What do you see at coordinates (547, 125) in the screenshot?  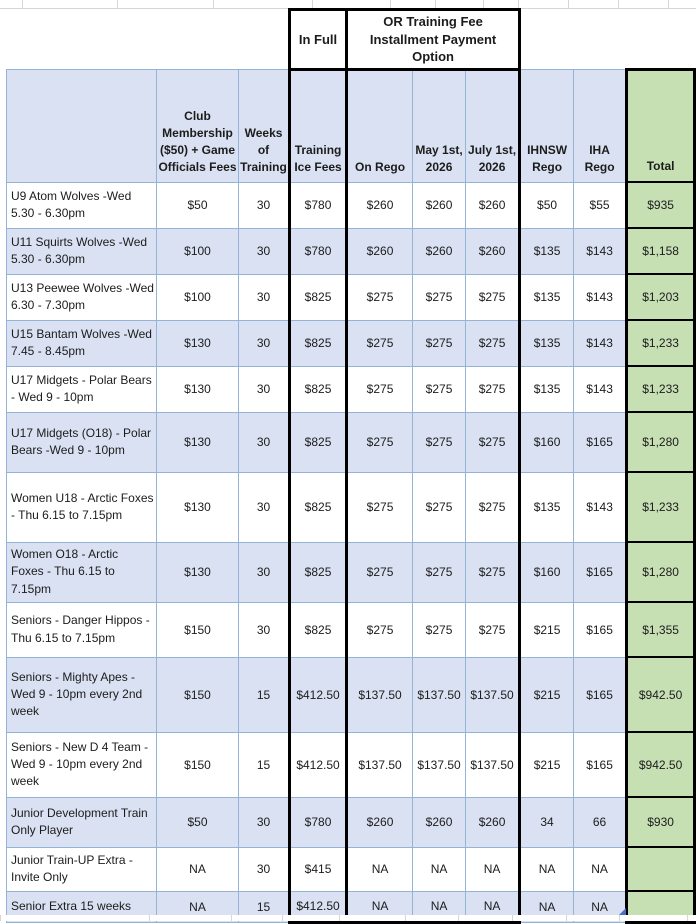 I see `header-ihnsw-rego: IHNSW Rego` at bounding box center [547, 125].